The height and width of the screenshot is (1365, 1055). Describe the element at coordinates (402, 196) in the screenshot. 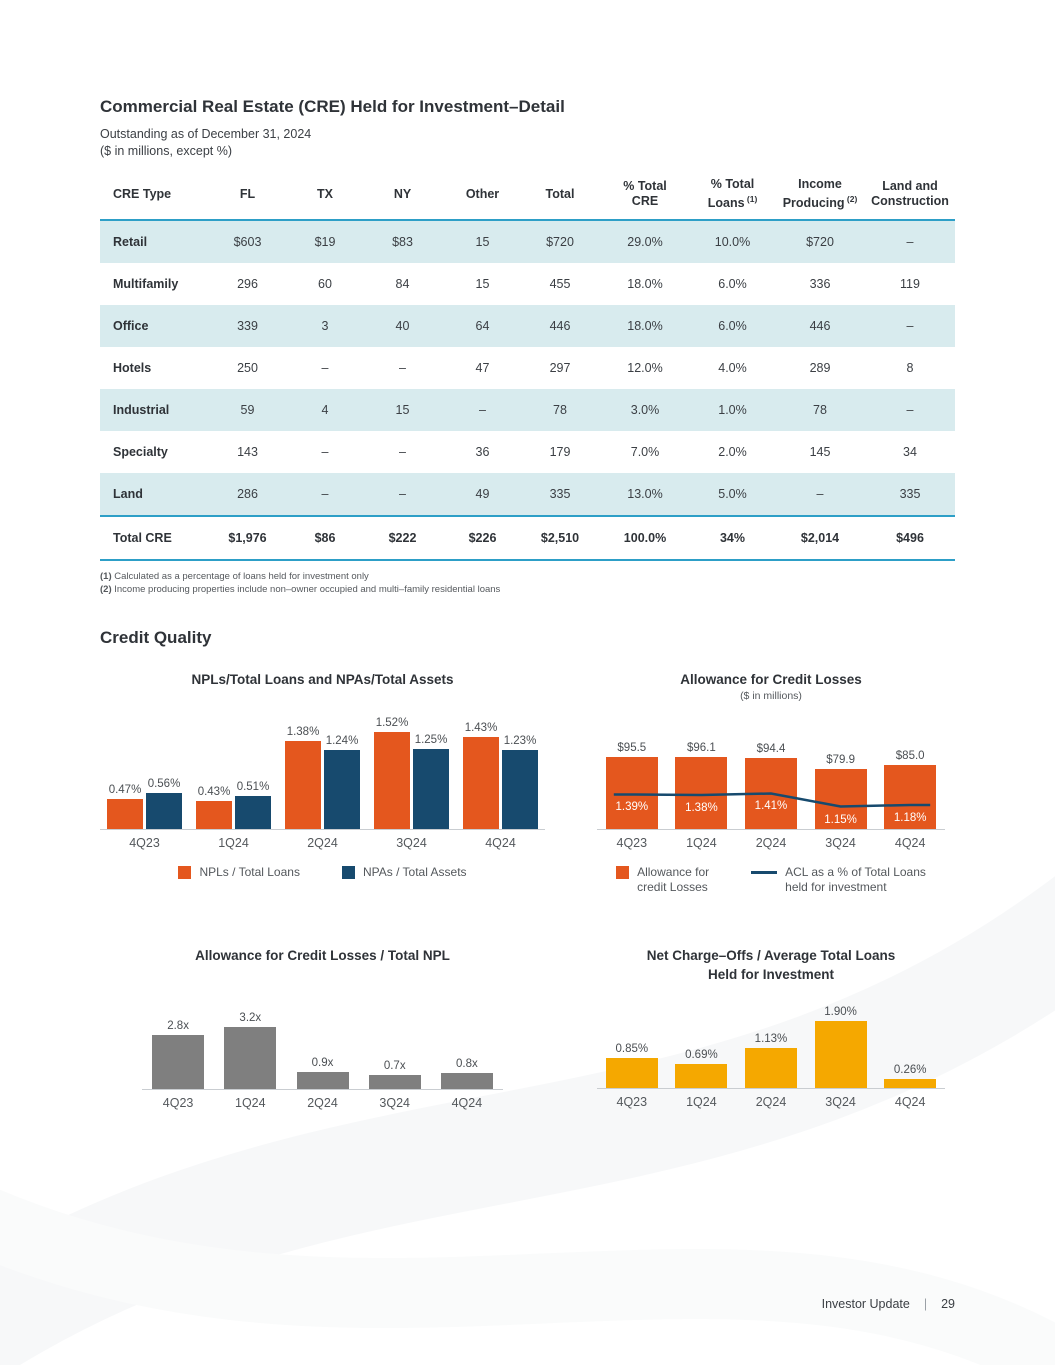

I see `column-header: NY` at that location.